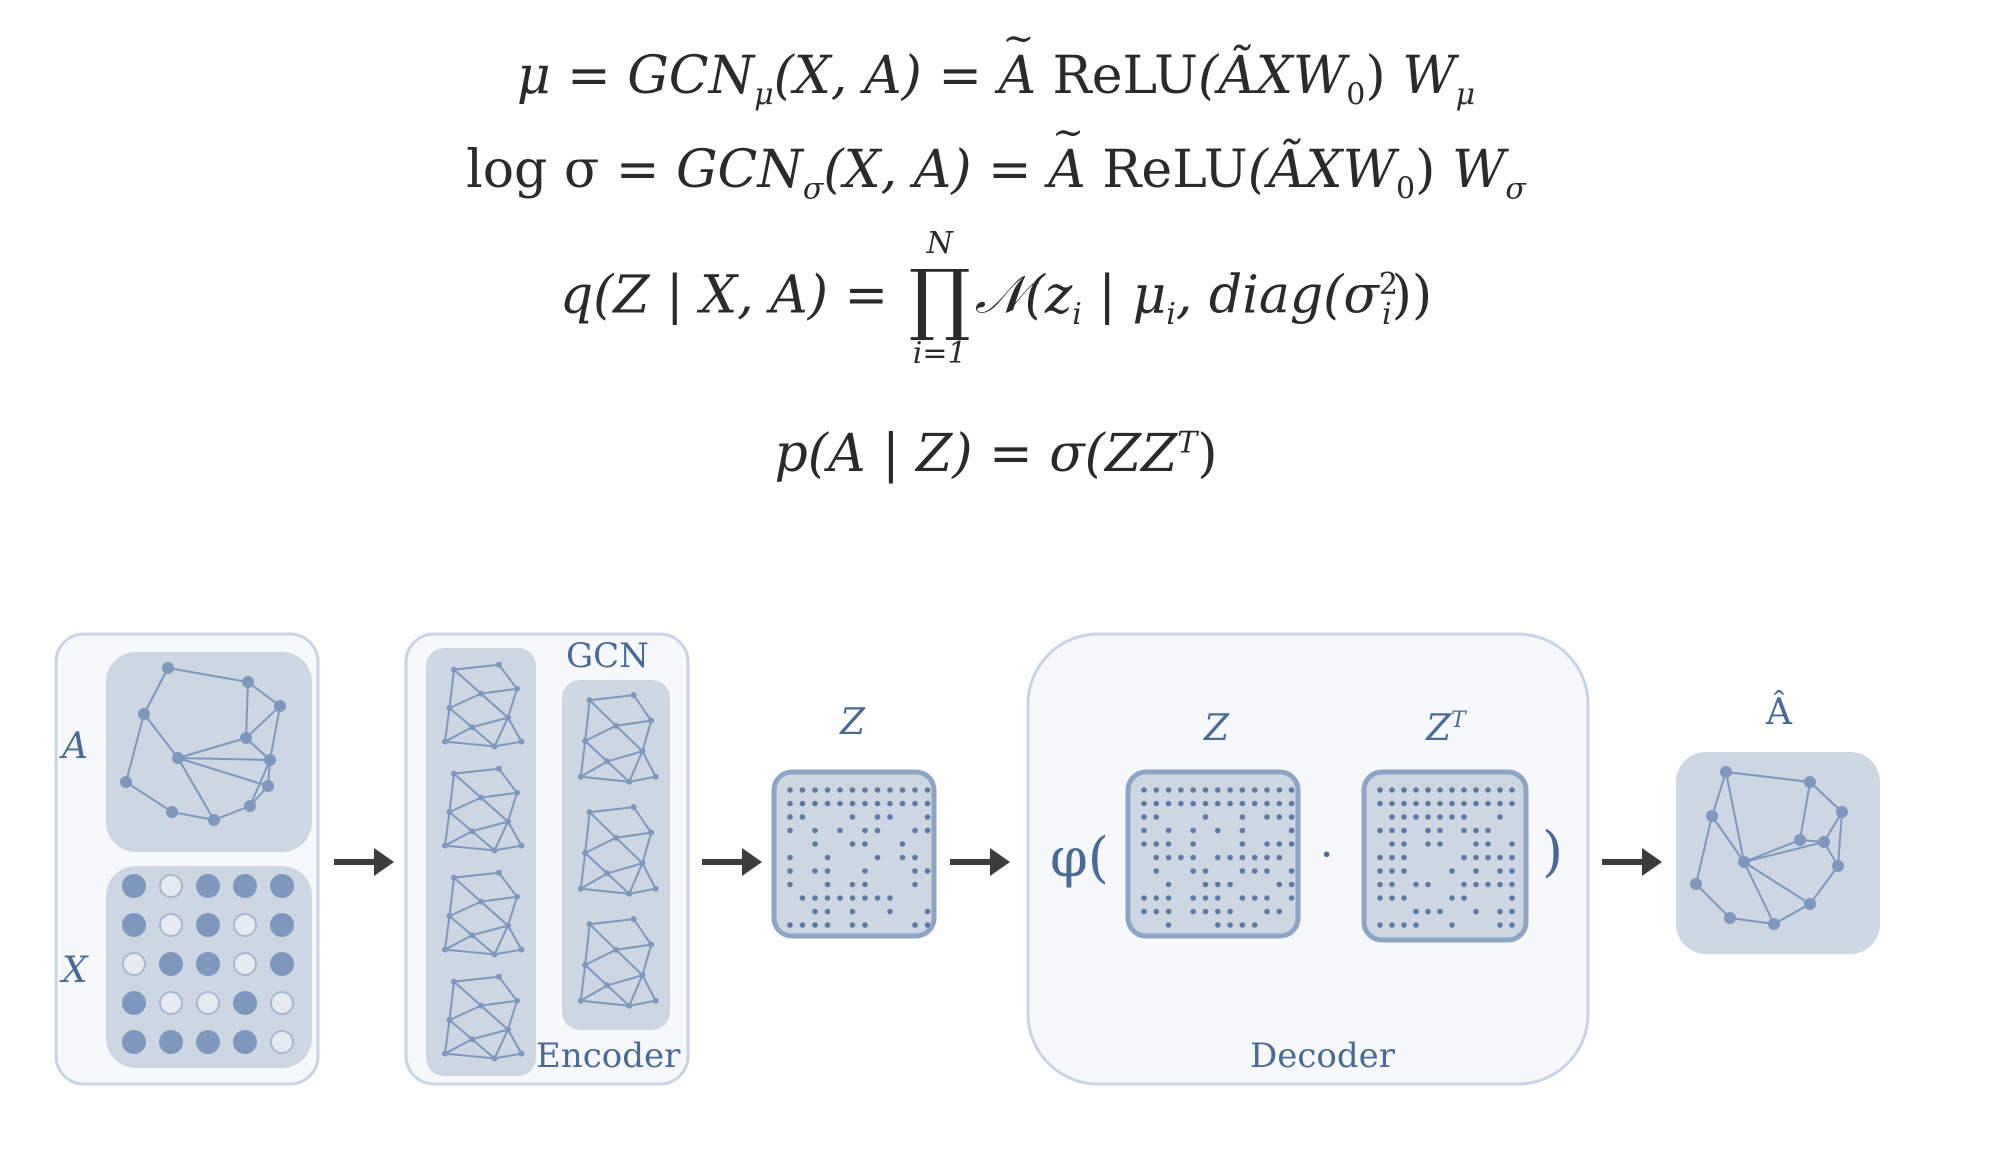 This screenshot has width=1992, height=1164. Describe the element at coordinates (608, 1056) in the screenshot. I see `label-encoder: Encoder` at that location.